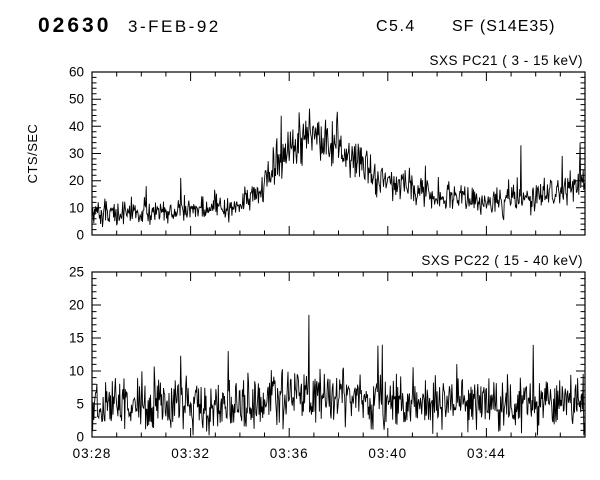 The height and width of the screenshot is (480, 600). What do you see at coordinates (504, 26) in the screenshot?
I see `flare-designation: SF (S14E35)` at bounding box center [504, 26].